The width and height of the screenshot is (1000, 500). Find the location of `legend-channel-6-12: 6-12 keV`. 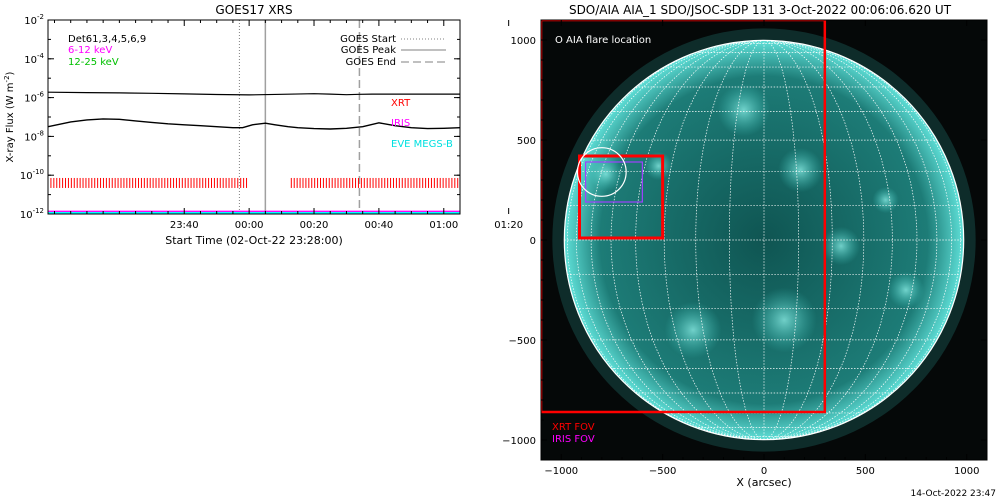

legend-channel-6-12: 6-12 keV is located at coordinates (90, 50).